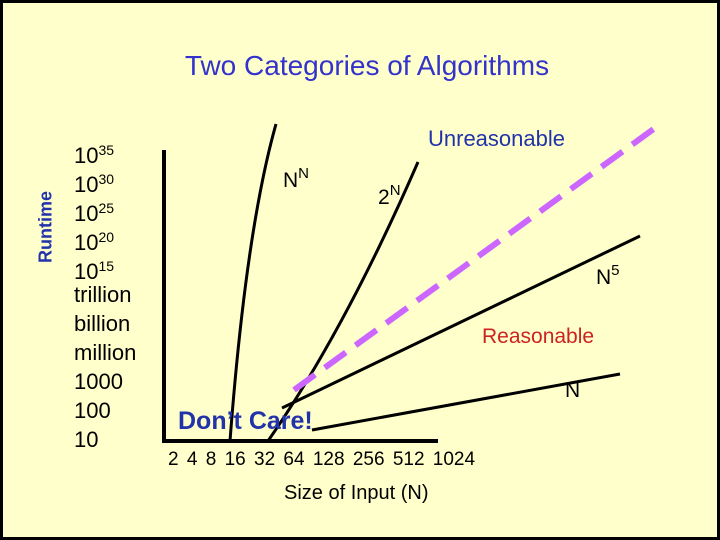 This screenshot has width=720, height=540. I want to click on y-tick-base: trillion, so click(103, 294).